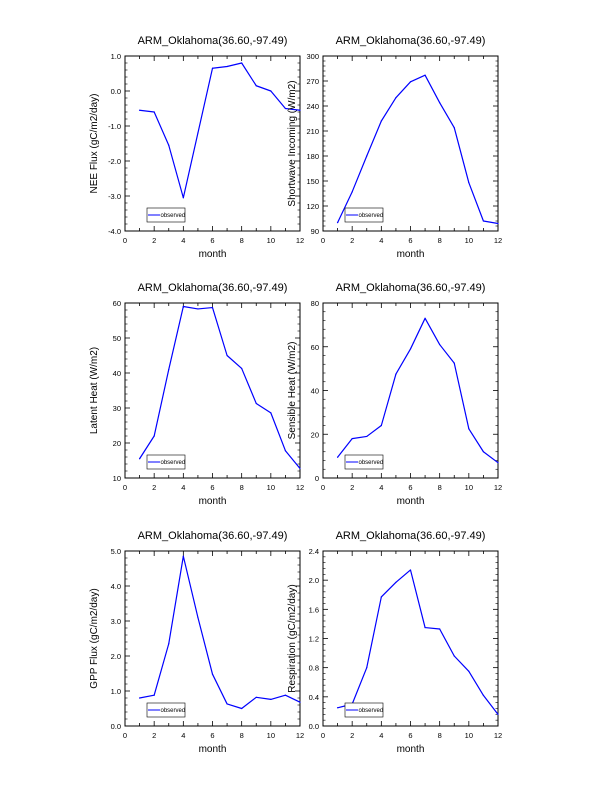  I want to click on y-axis-label: Latent Heat (W/m2), so click(94, 390).